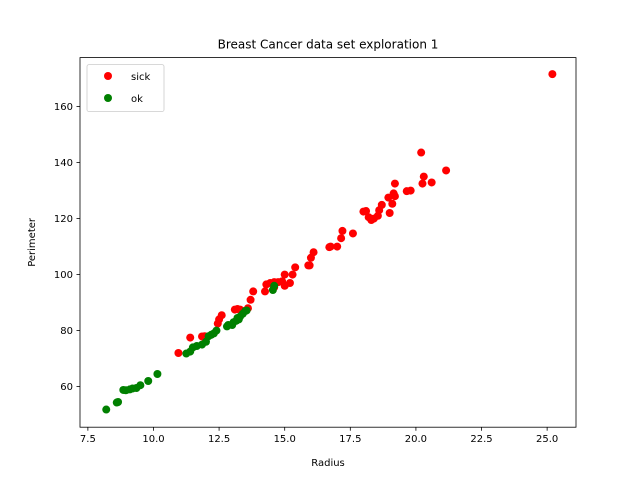 The image size is (640, 480). What do you see at coordinates (547, 439) in the screenshot?
I see `x-tick-label: 25.0` at bounding box center [547, 439].